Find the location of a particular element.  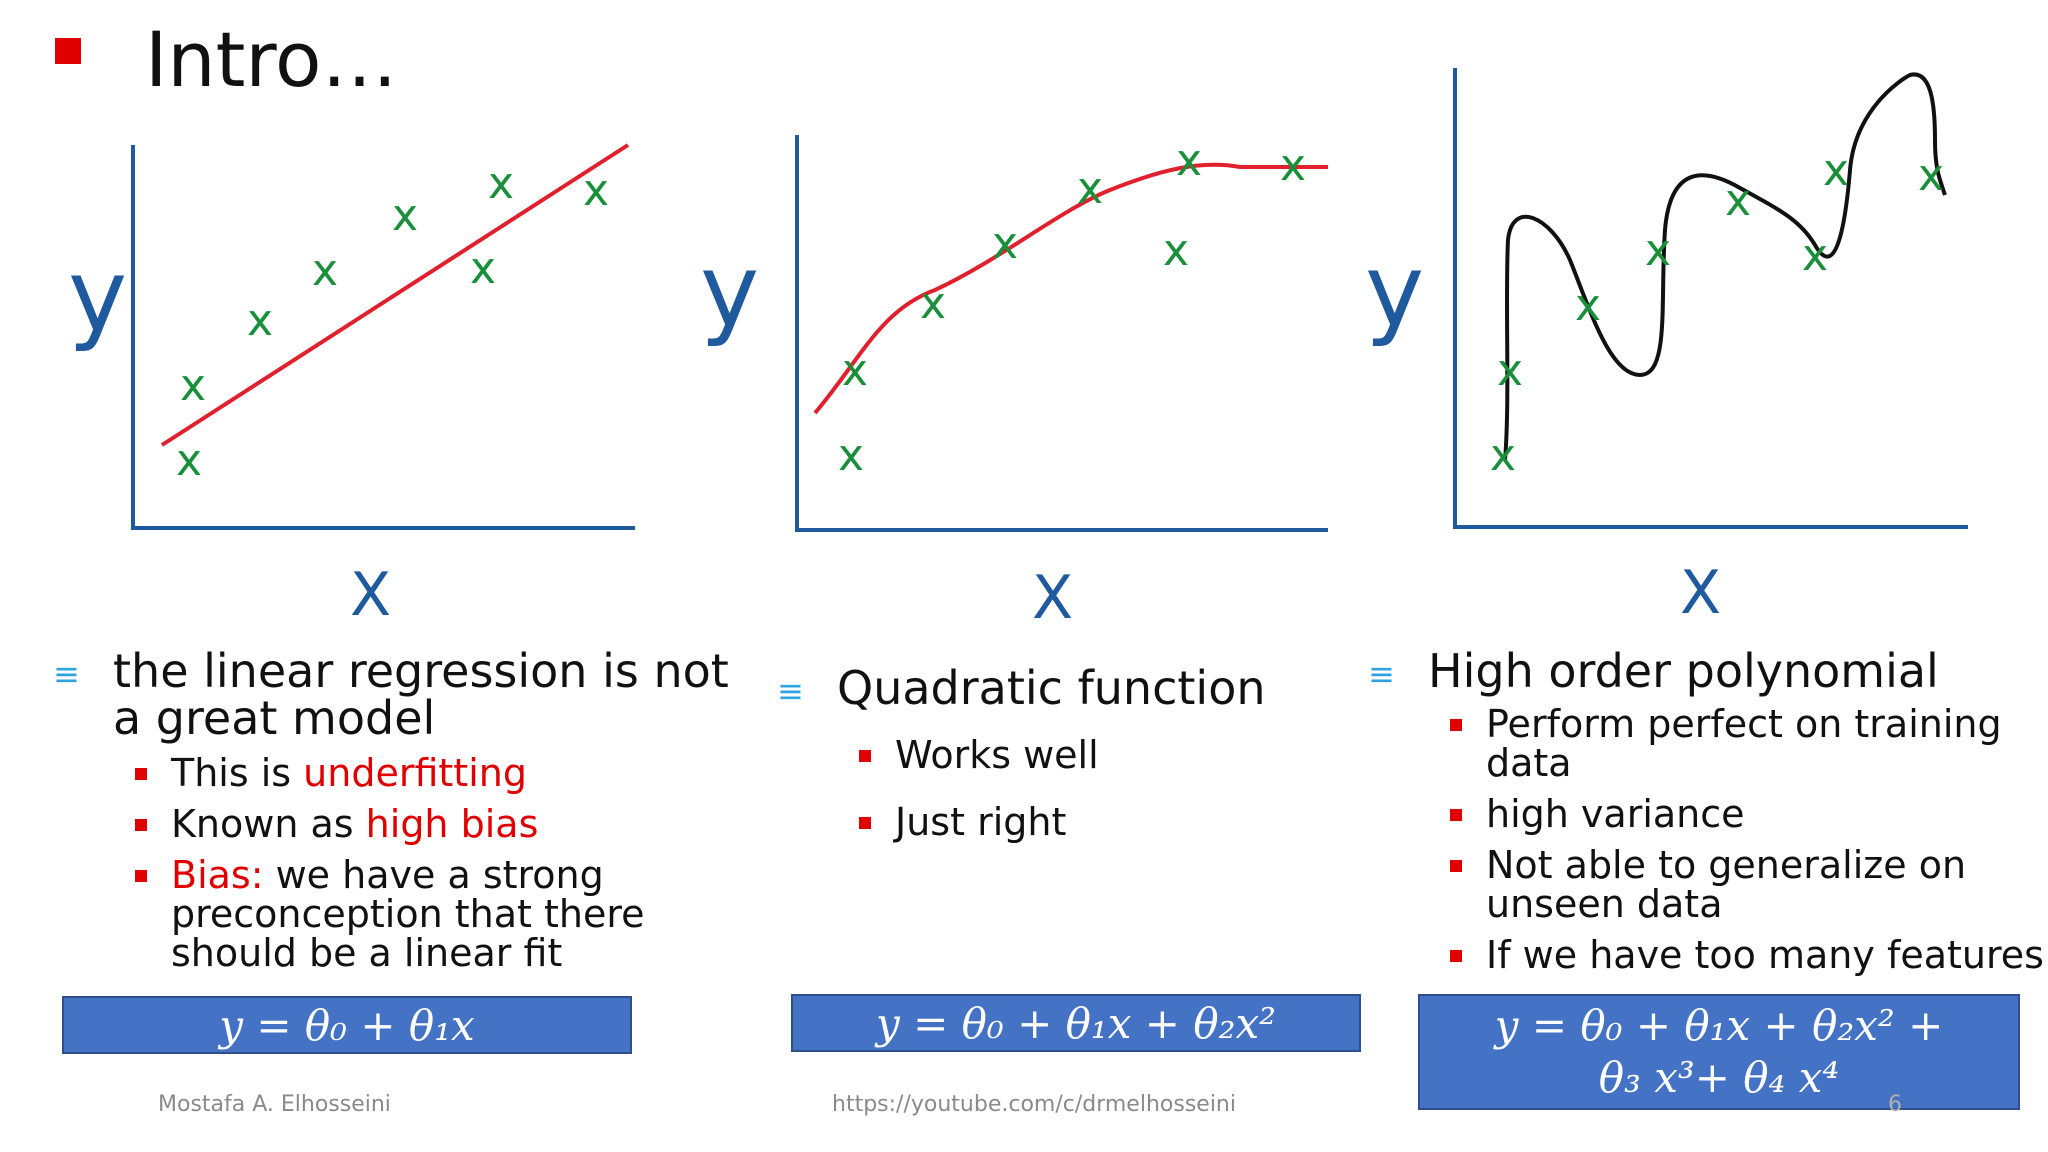

list-item: Known as high bias is located at coordinates (434, 824).